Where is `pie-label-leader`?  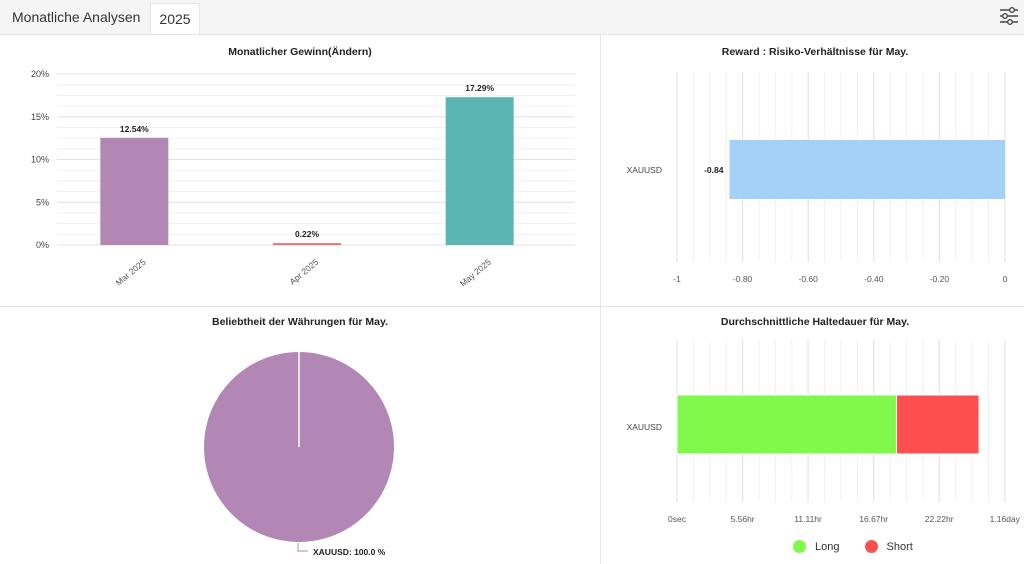
pie-label-leader is located at coordinates (302, 547).